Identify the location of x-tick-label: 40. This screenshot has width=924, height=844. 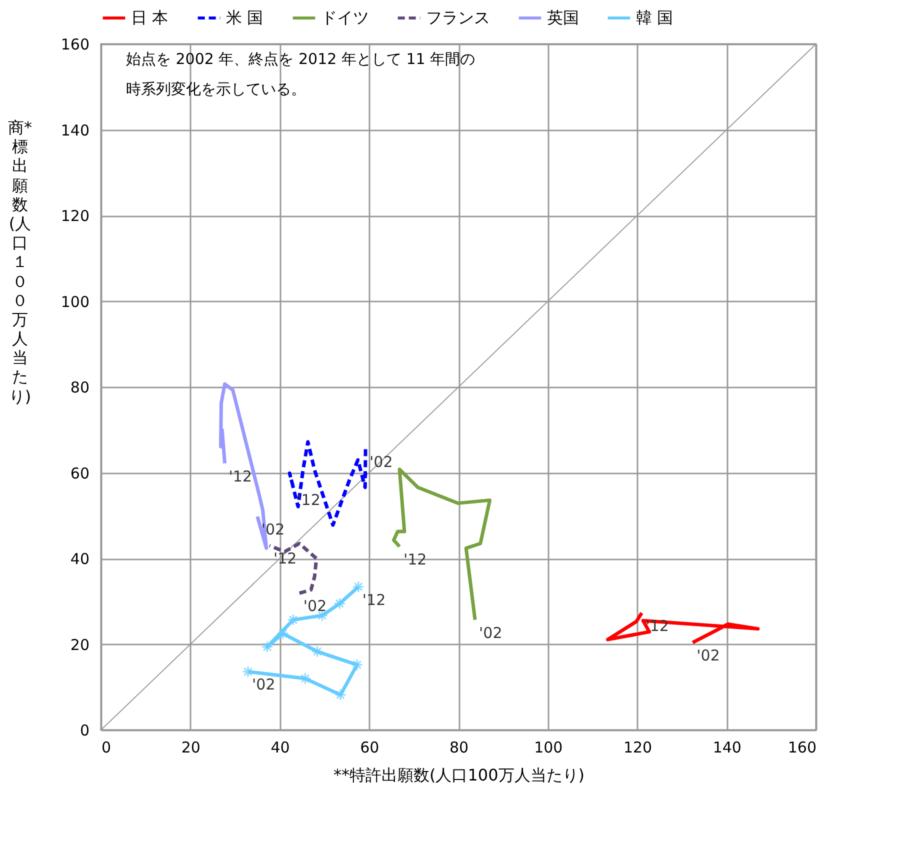
(280, 747).